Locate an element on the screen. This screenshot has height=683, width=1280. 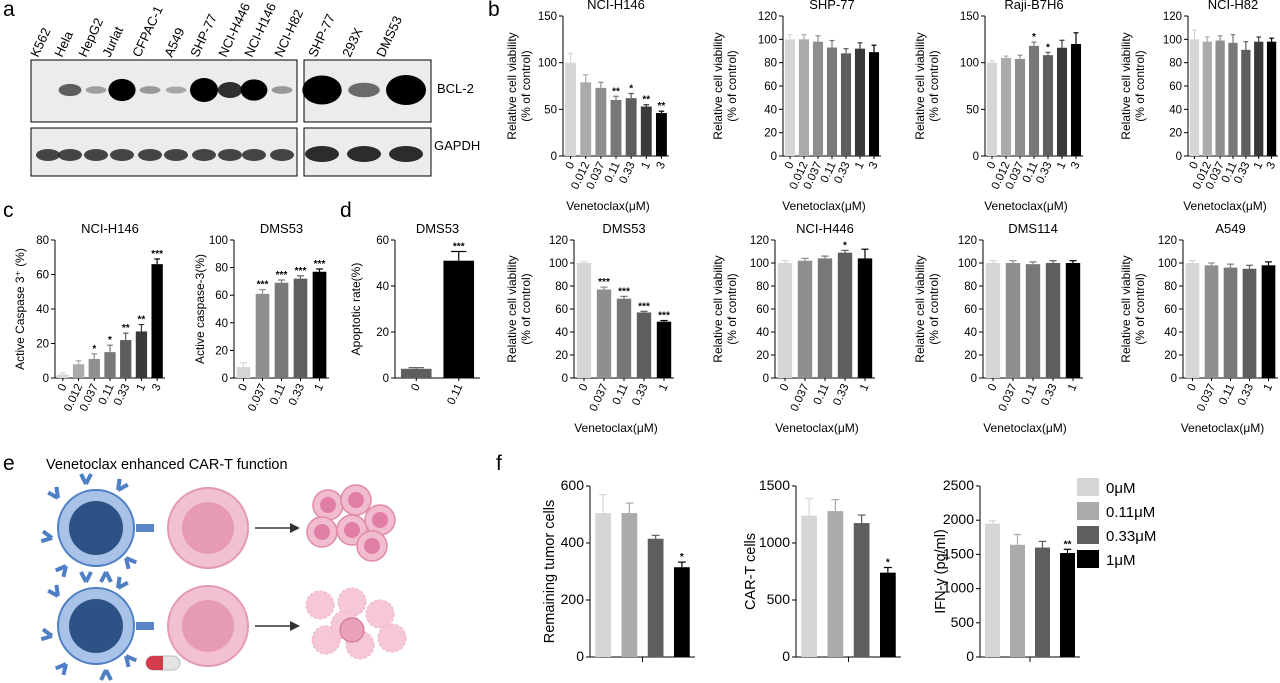
x-tick-label: 0 is located at coordinates (416, 387).